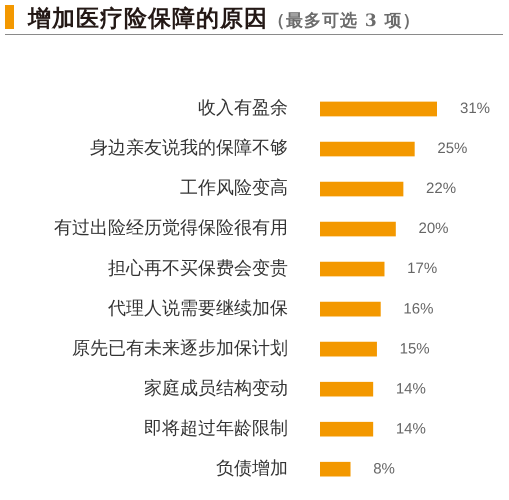  I want to click on y-tick-label: 代理人说需要继续加保, so click(197, 308).